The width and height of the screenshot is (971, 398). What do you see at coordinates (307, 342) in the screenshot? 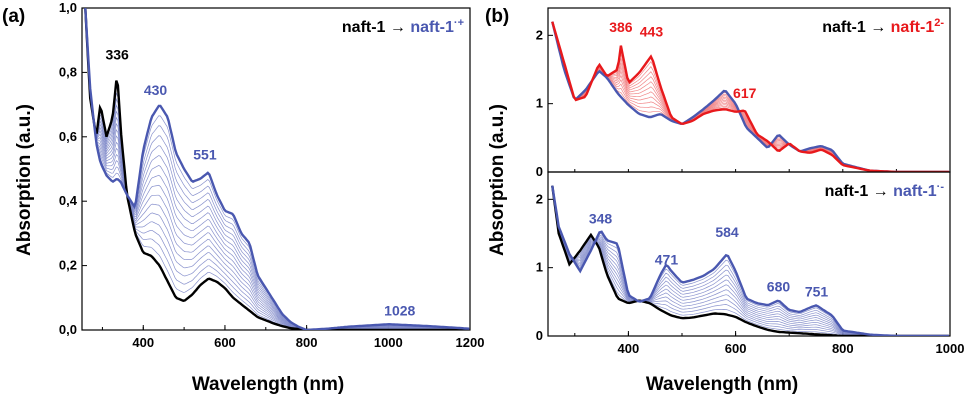
I see `a-xtick-label: 800` at bounding box center [307, 342].